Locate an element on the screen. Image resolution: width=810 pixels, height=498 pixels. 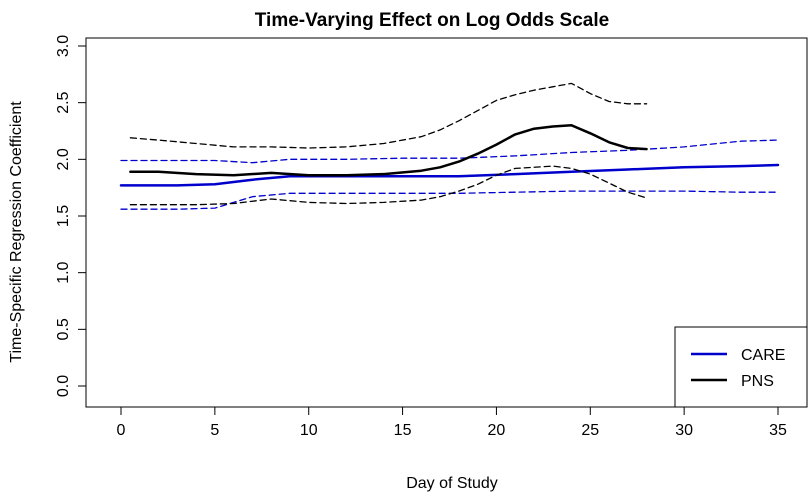
series-line-care-lower is located at coordinates (449, 200).